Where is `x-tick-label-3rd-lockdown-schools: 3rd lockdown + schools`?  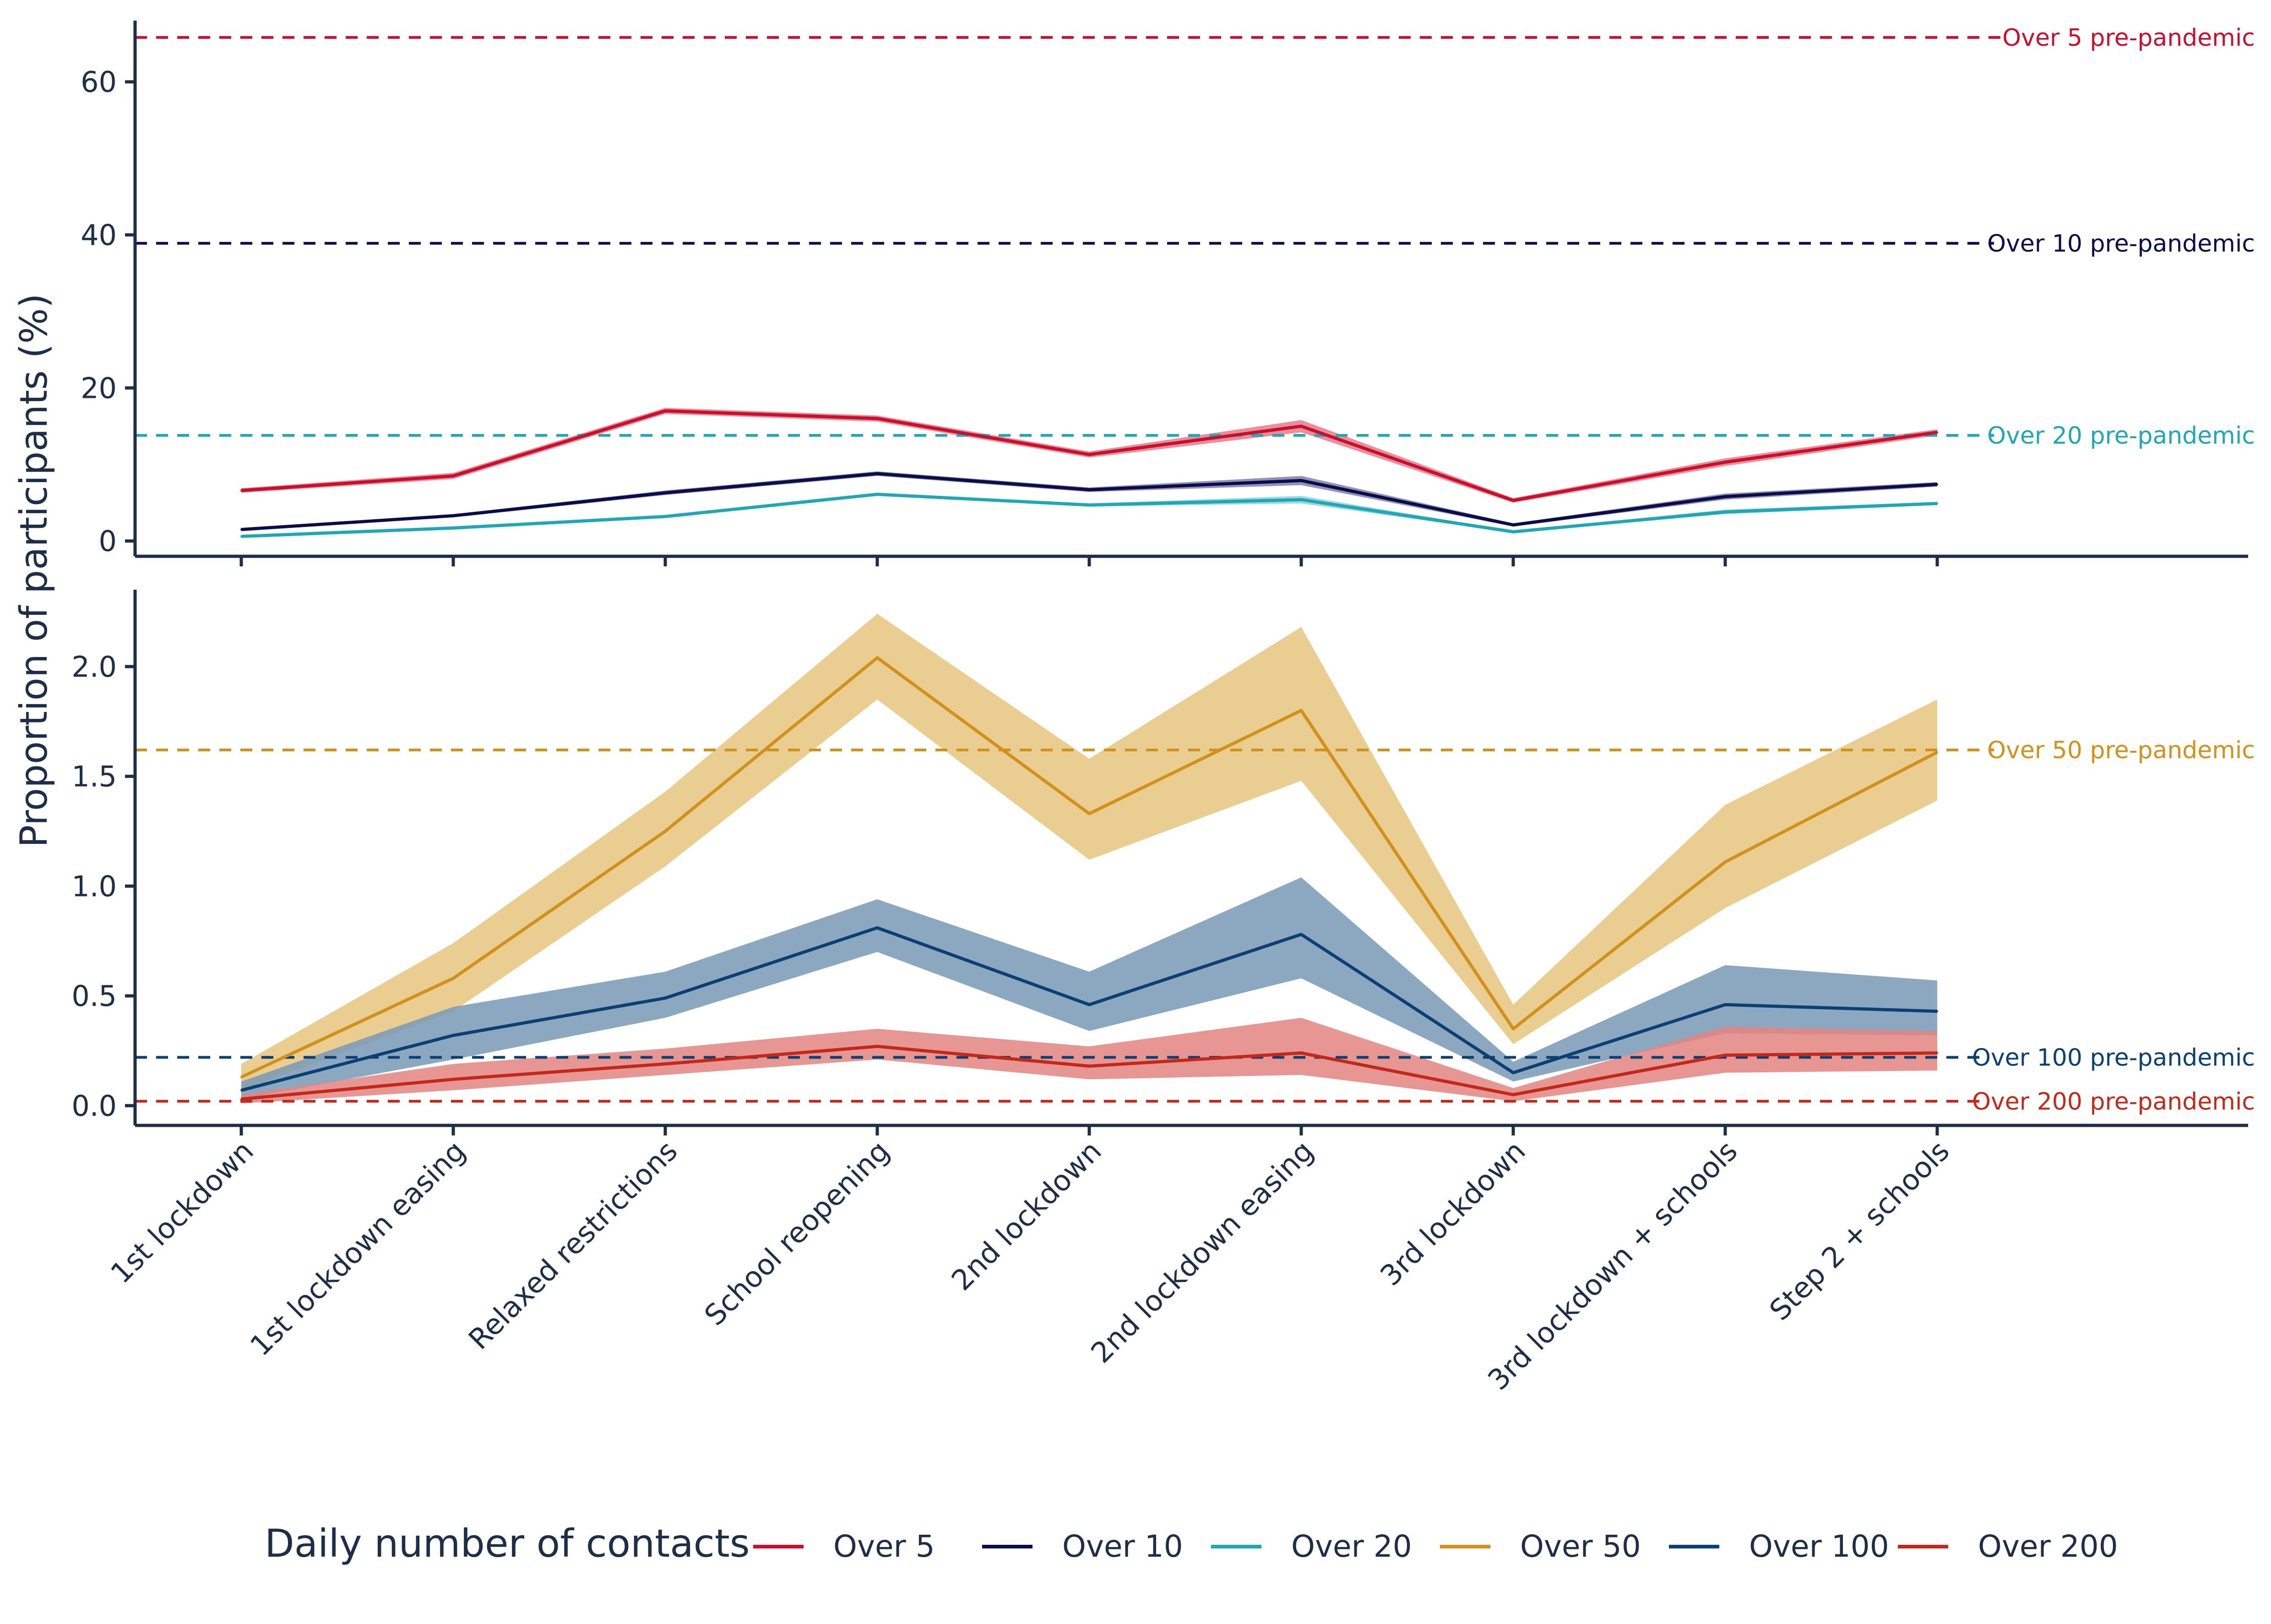 x-tick-label-3rd-lockdown-schools: 3rd lockdown + schools is located at coordinates (1613, 1265).